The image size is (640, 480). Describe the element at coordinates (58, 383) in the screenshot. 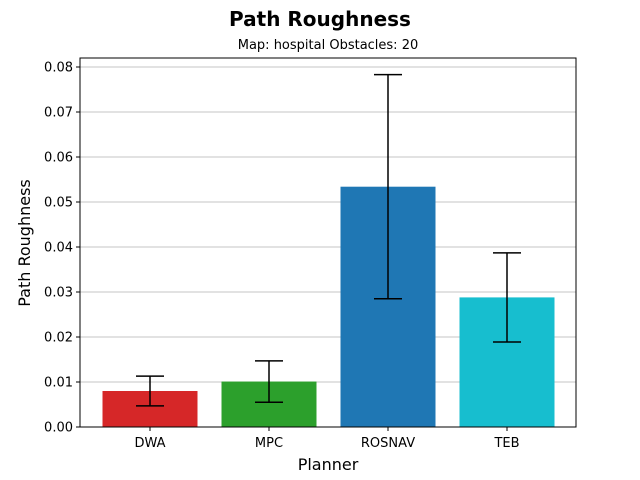

I see `y-tick-label: 0.01` at that location.